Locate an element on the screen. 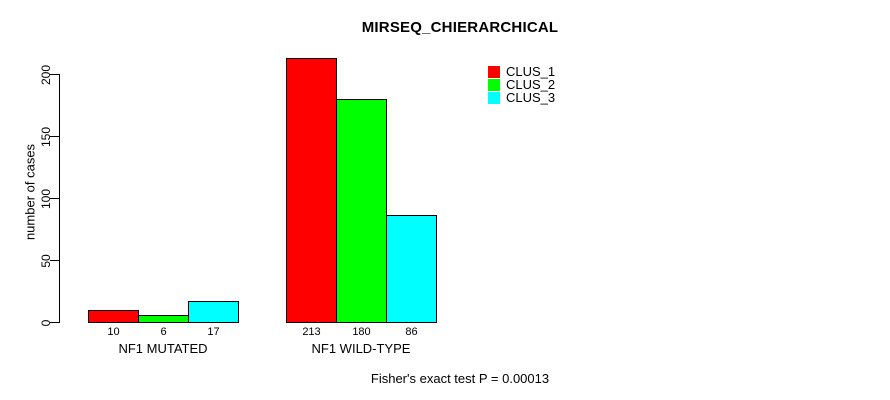 This screenshot has height=400, width=890. category-label-nf1-mutated: NF1 MUTATED is located at coordinates (163, 348).